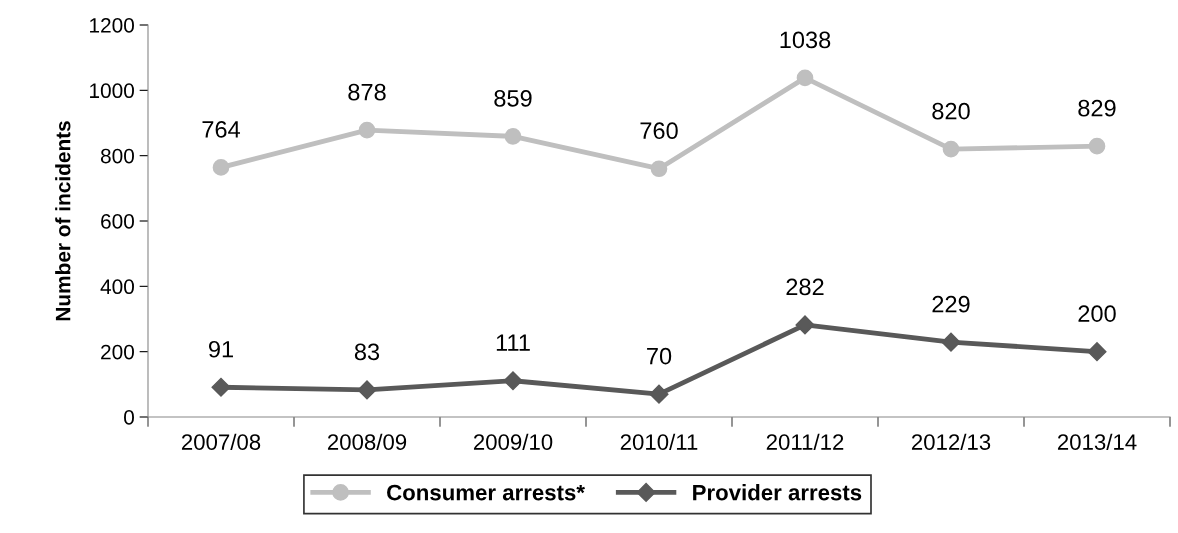 This screenshot has height=533, width=1178. What do you see at coordinates (805, 40) in the screenshot?
I see `data-label: 1038` at bounding box center [805, 40].